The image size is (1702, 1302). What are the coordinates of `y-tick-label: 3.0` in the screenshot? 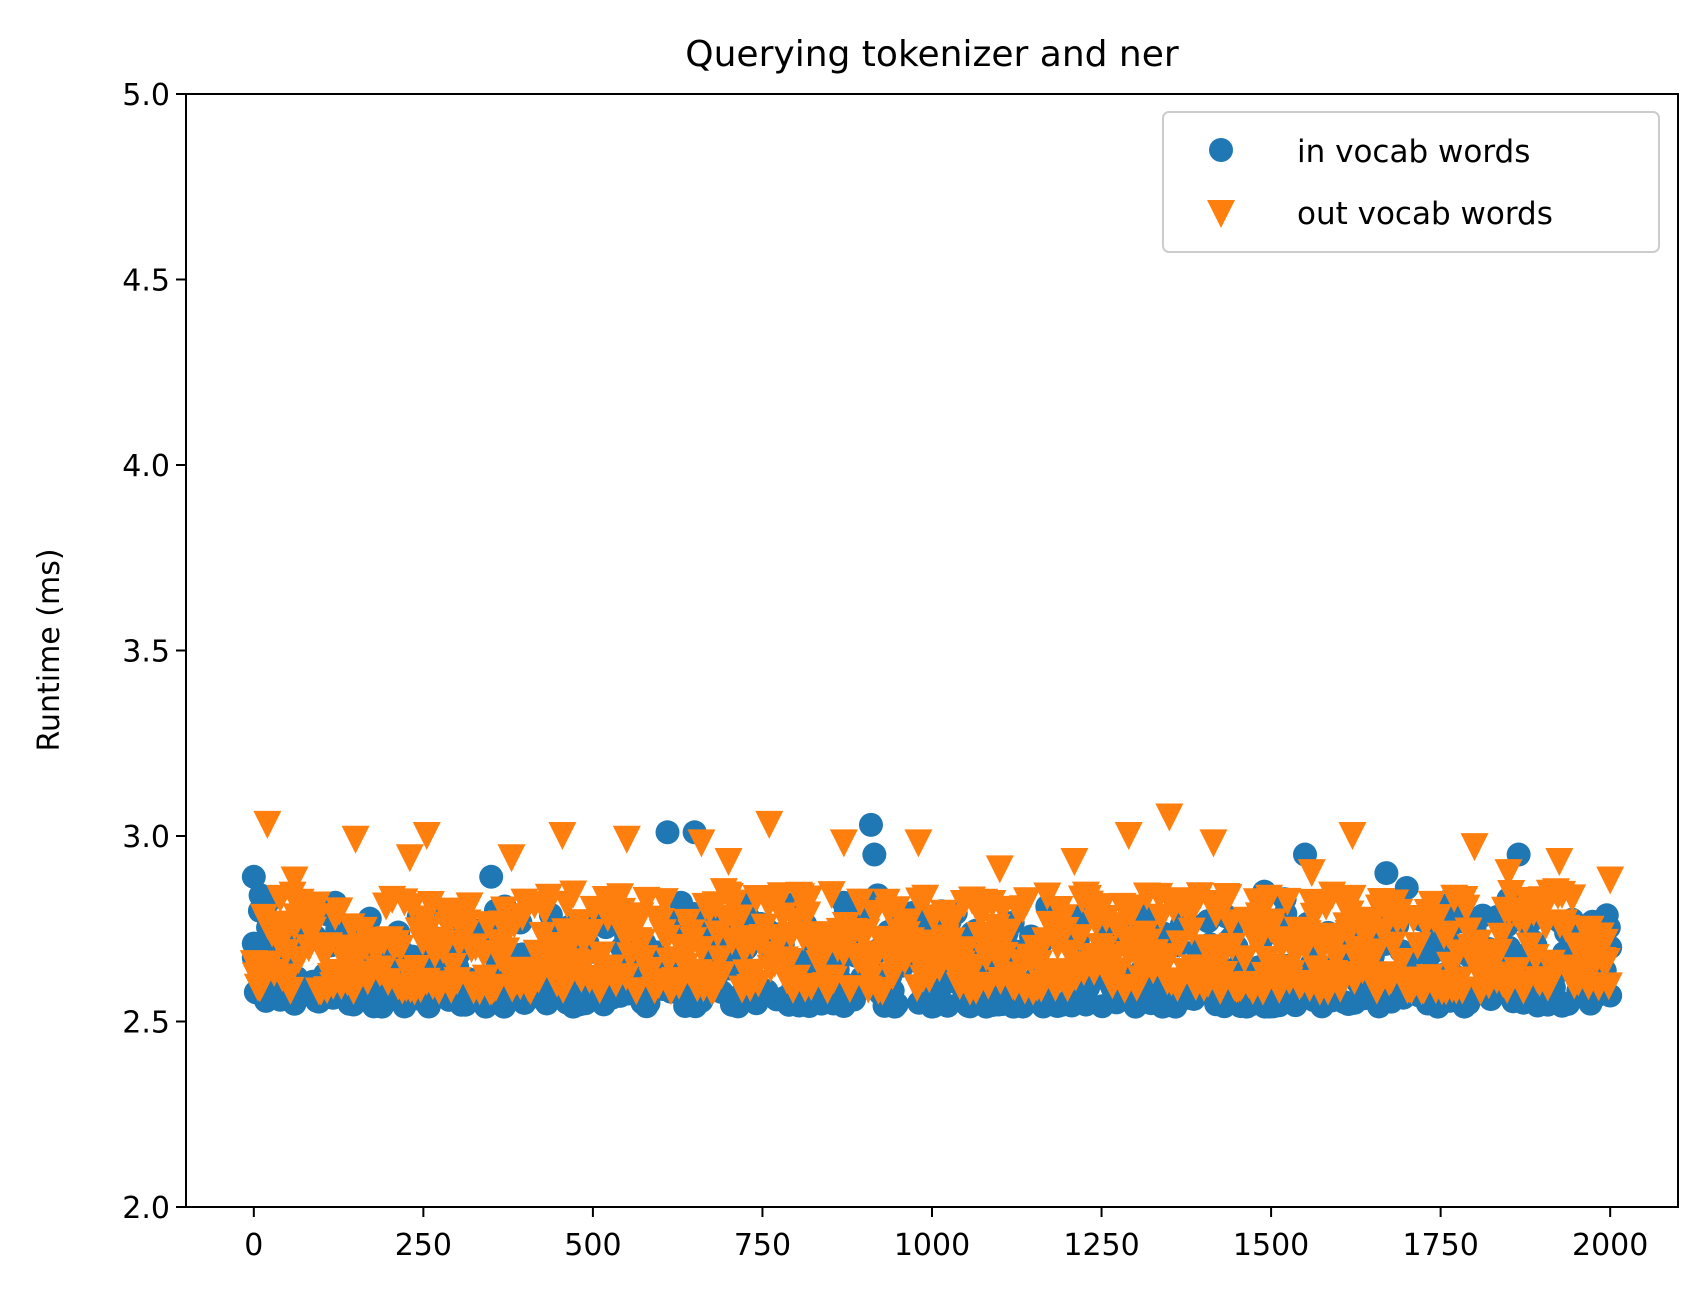 It's located at (146, 837).